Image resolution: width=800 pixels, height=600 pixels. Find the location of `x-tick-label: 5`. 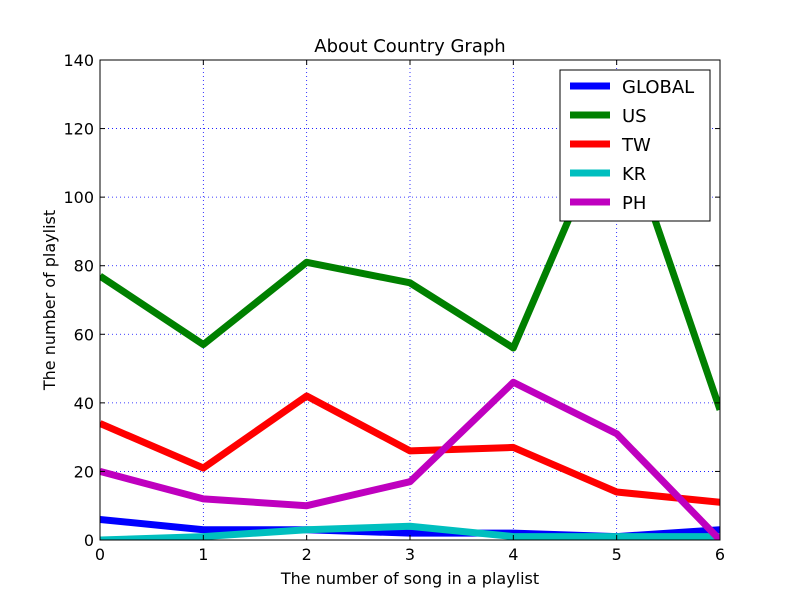

x-tick-label: 5 is located at coordinates (617, 554).